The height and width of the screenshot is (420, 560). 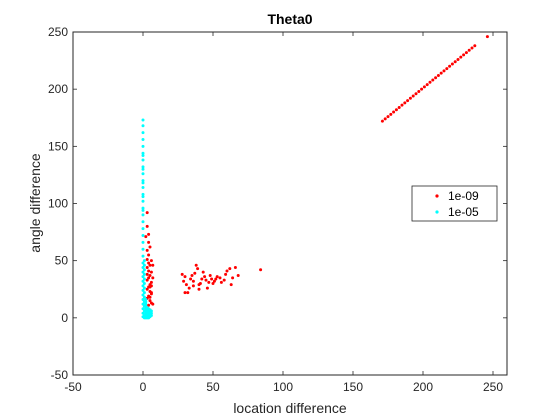 What do you see at coordinates (58, 146) in the screenshot?
I see `y-tick-label: 150` at bounding box center [58, 146].